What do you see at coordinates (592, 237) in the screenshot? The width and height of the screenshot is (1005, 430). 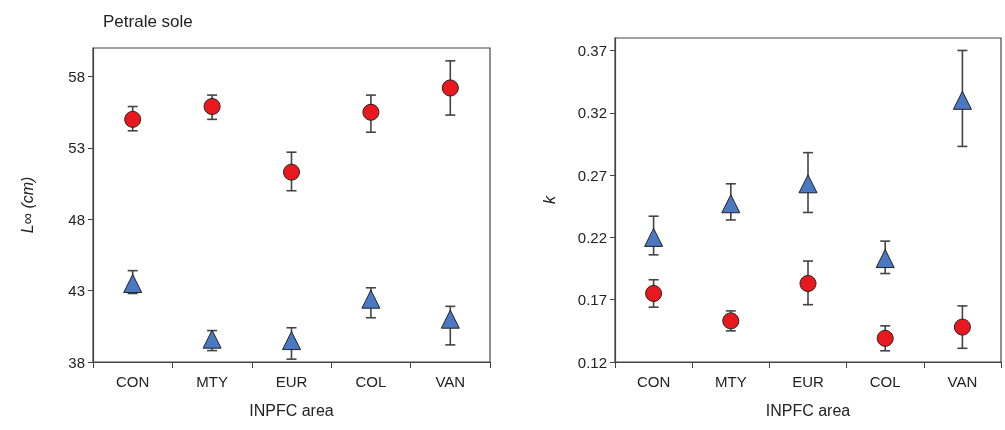 I see `y-tick-label: 0.22` at bounding box center [592, 237].